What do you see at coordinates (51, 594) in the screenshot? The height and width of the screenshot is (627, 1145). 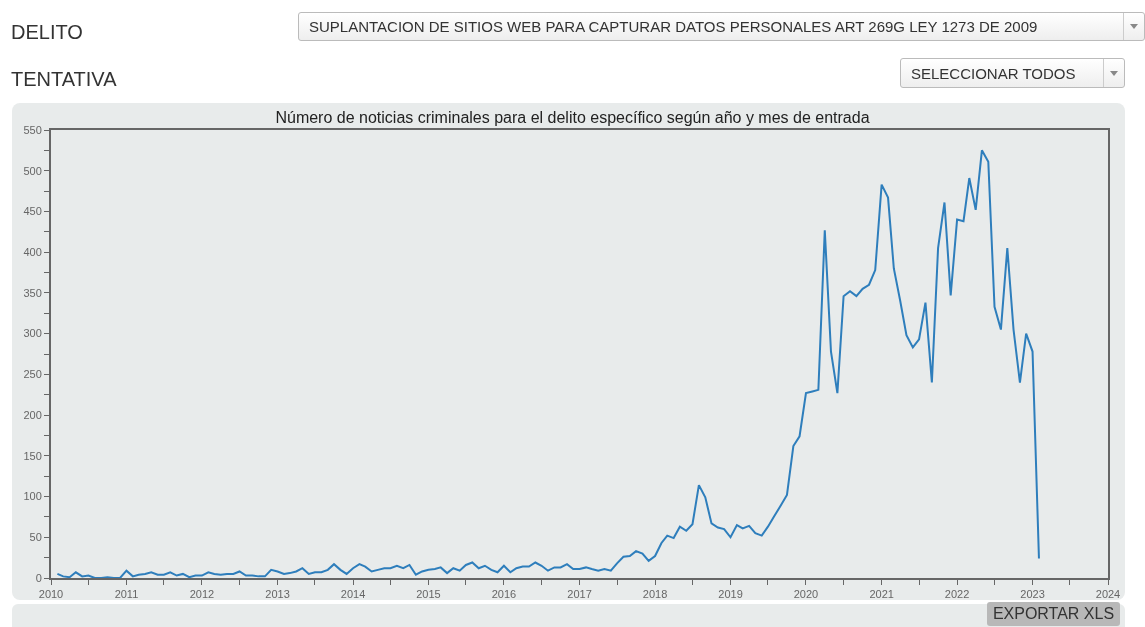 I see `x-tick-label: 2010` at bounding box center [51, 594].